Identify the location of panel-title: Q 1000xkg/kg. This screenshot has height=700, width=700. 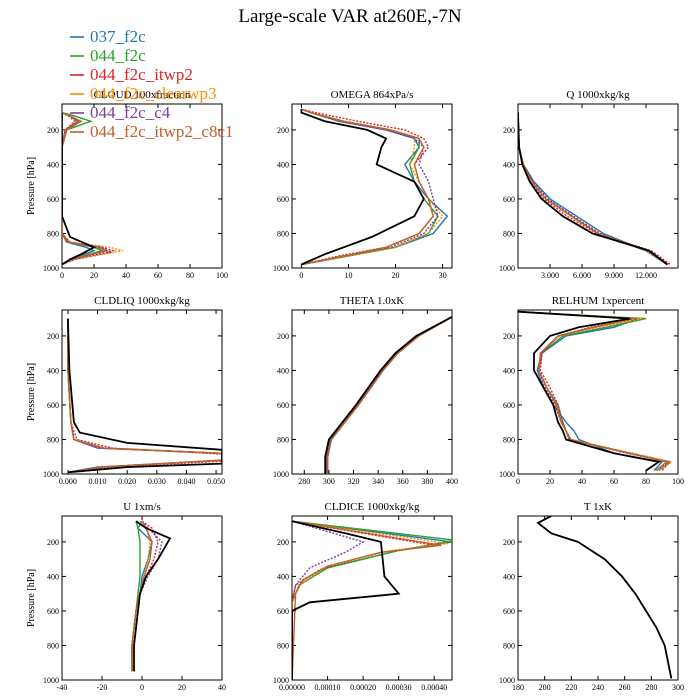
(598, 95).